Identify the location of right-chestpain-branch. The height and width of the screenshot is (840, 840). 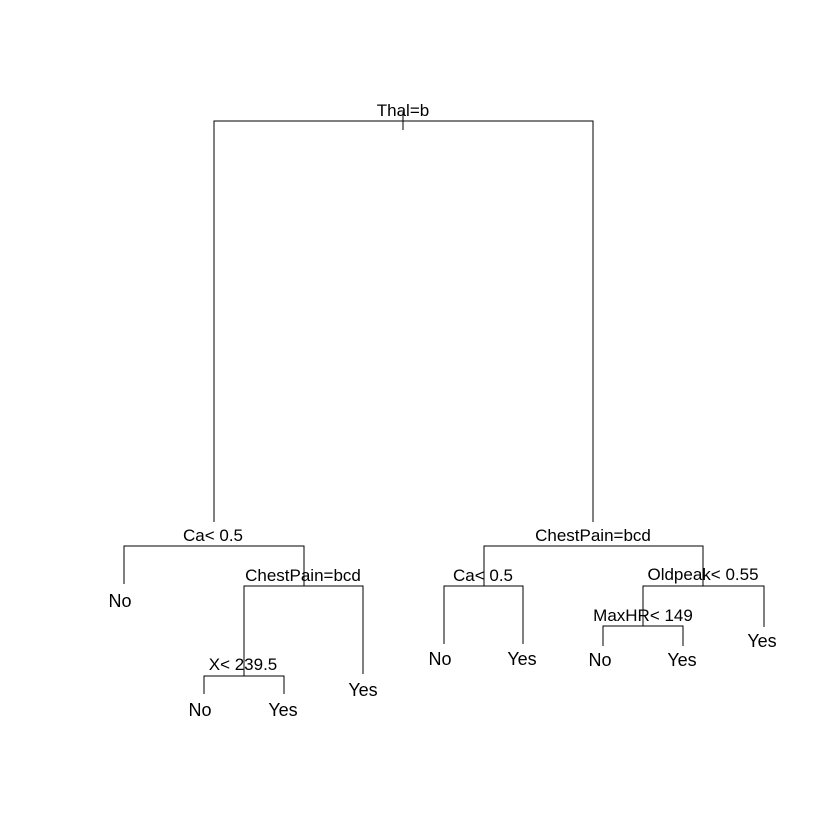
(593, 565).